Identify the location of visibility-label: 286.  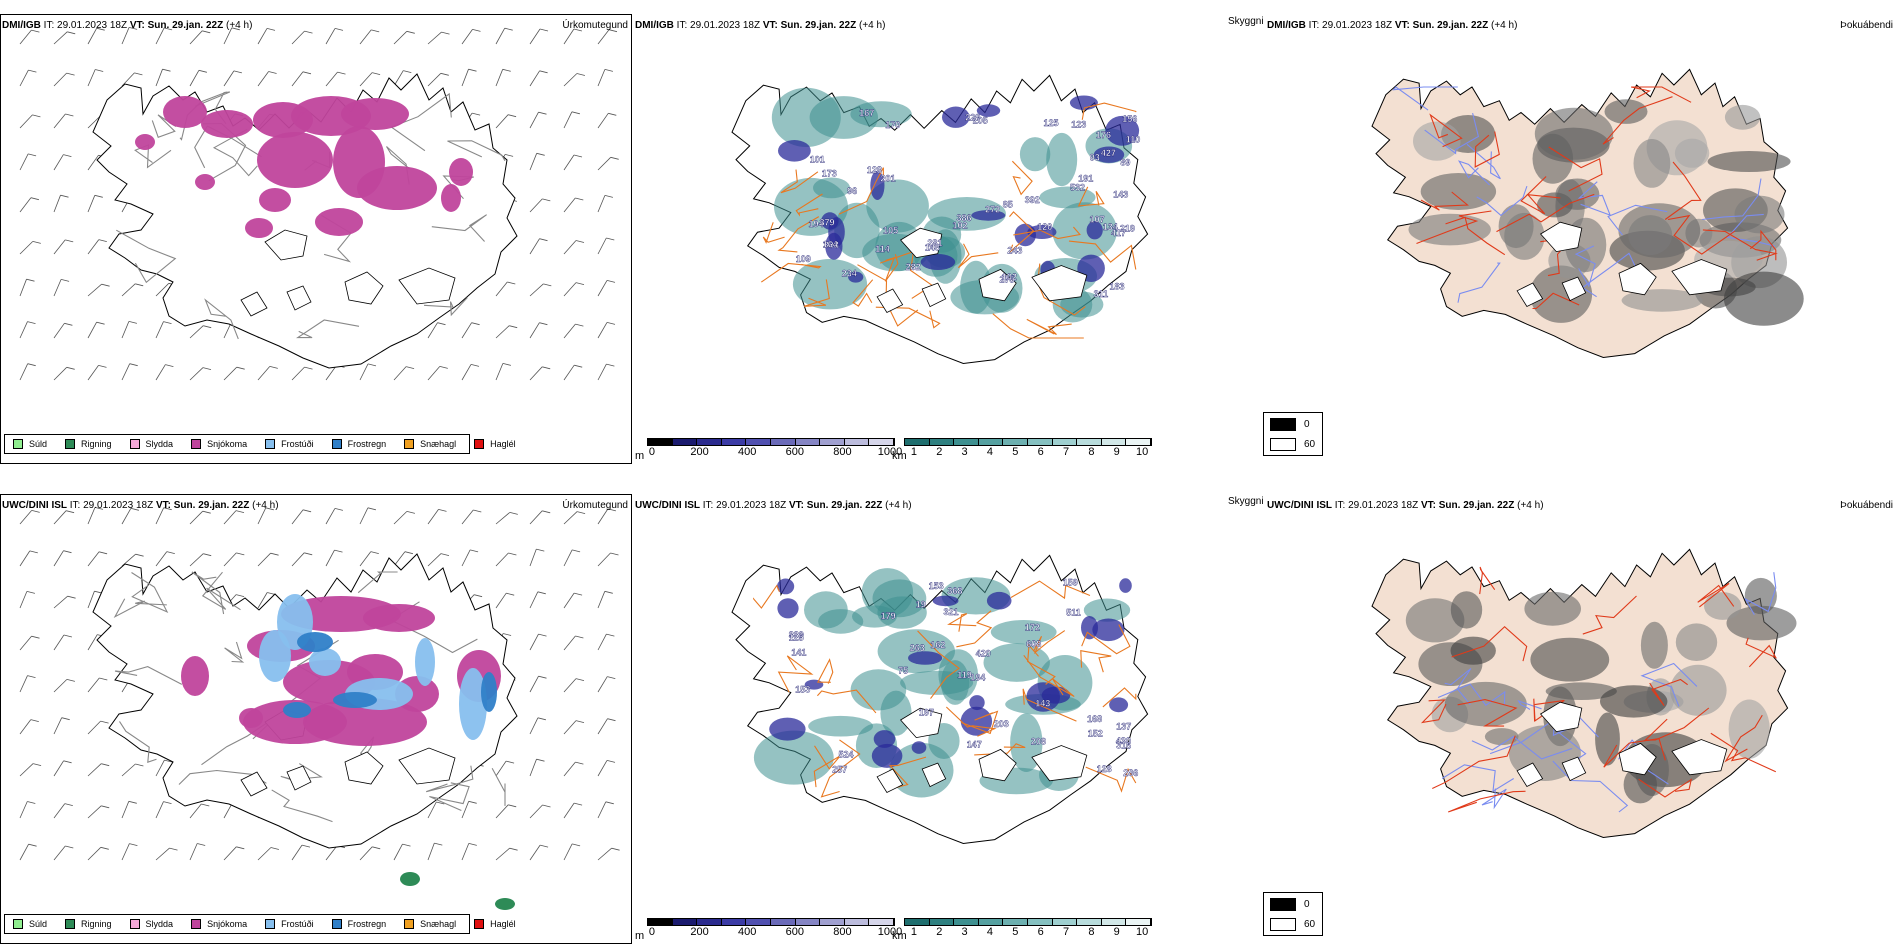
(1130, 773).